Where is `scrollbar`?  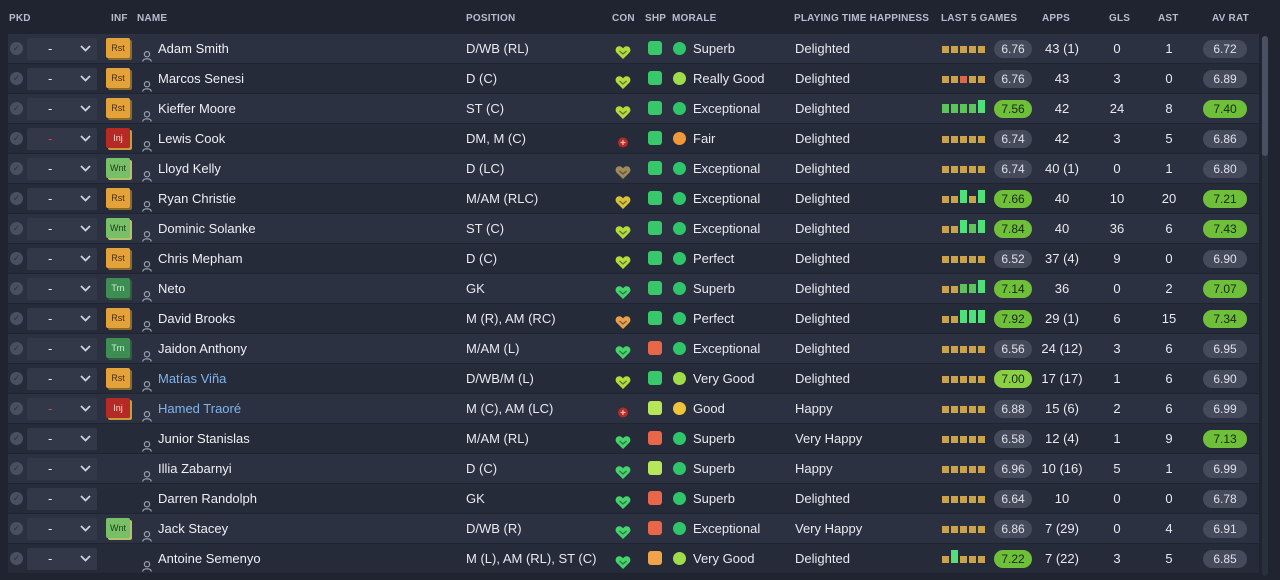
scrollbar is located at coordinates (1265, 306).